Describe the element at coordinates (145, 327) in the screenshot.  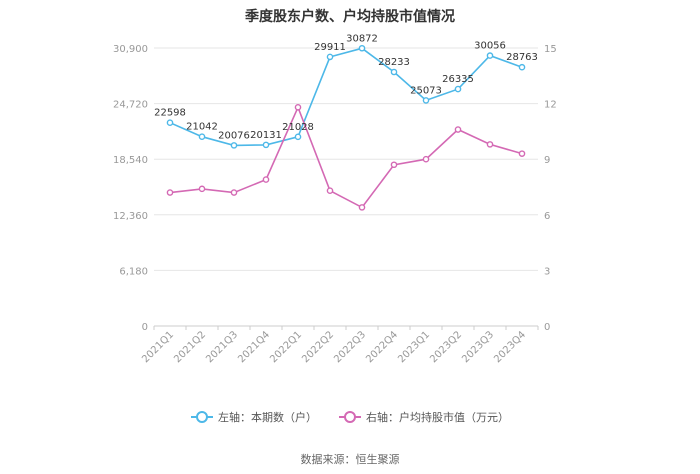
I see `left-axis-tick-label: 0` at that location.